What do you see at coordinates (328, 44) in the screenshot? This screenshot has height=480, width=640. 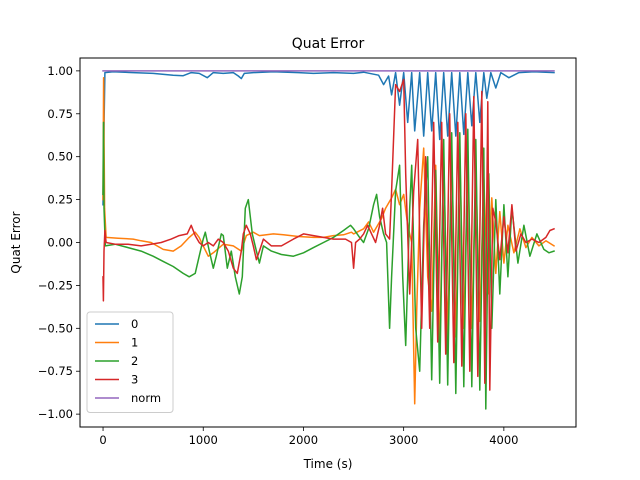 I see `chart-title: Quat Error` at bounding box center [328, 44].